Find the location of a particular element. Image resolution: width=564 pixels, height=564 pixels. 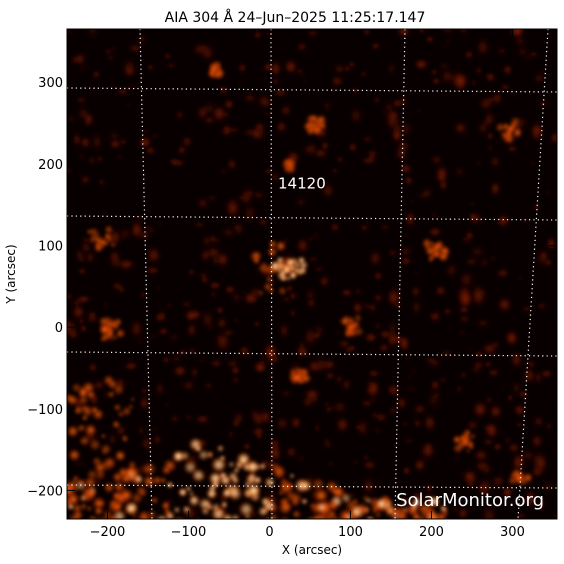

grid-longitude-line is located at coordinates (271, 274).